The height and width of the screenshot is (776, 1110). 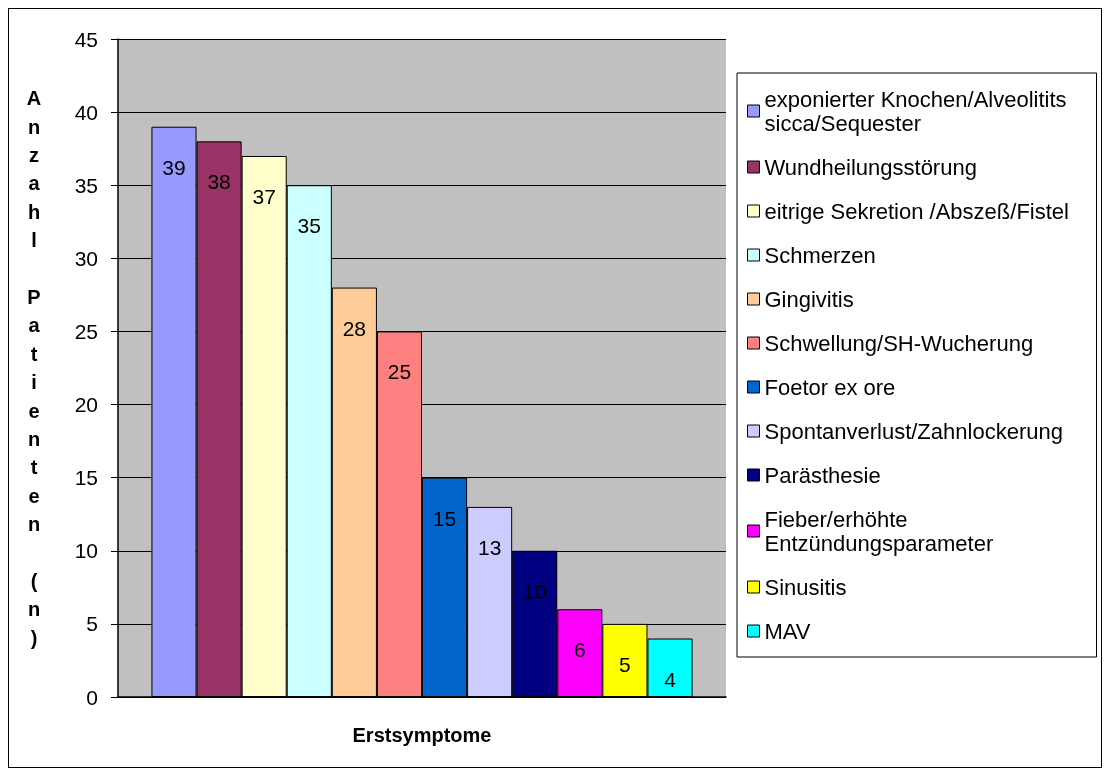 What do you see at coordinates (219, 182) in the screenshot?
I see `data-label: 38` at bounding box center [219, 182].